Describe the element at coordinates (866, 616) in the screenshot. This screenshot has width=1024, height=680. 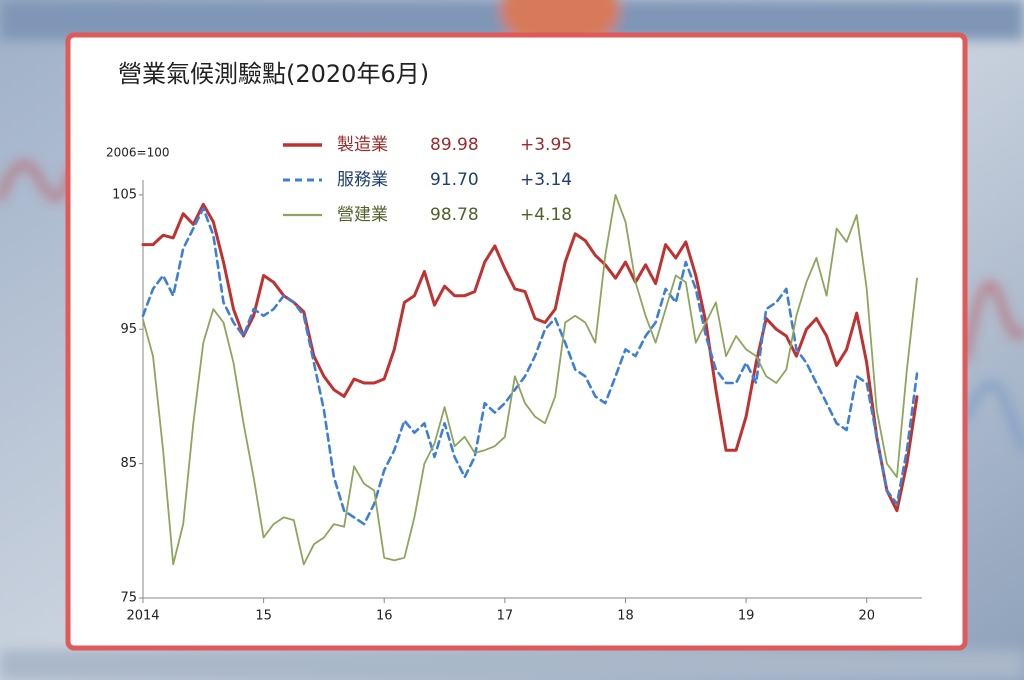
I see `x-tick-label: 20` at that location.